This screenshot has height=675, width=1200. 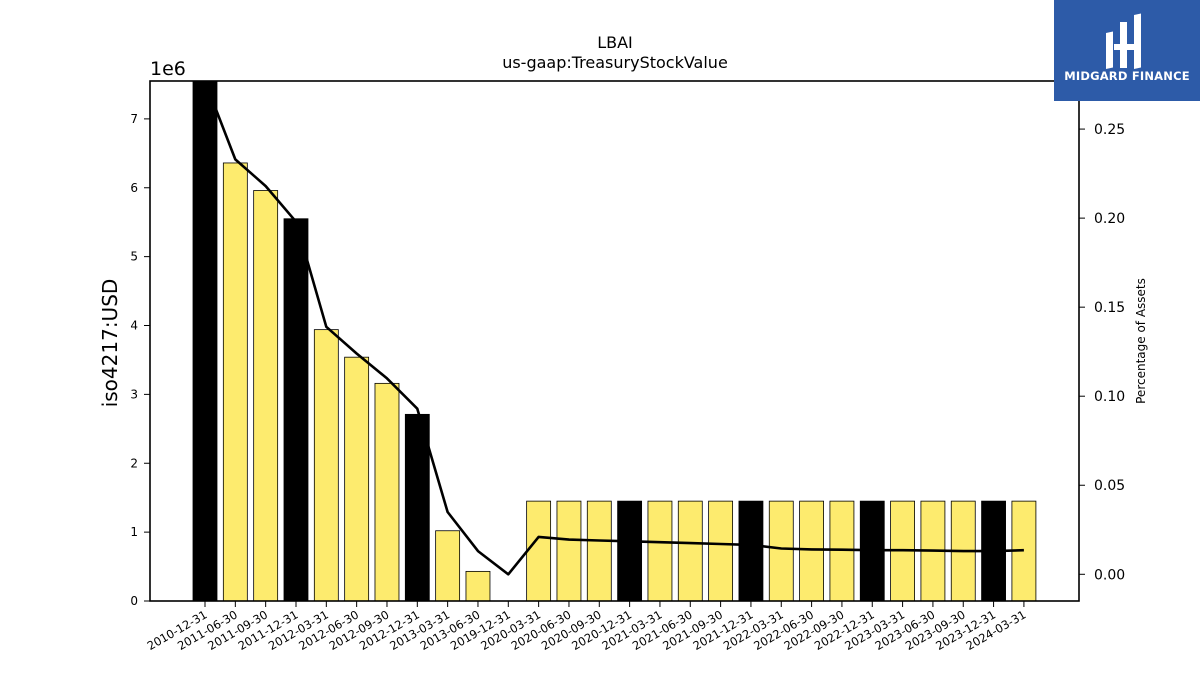 What do you see at coordinates (1109, 397) in the screenshot?
I see `y2-tick-label: 0.10` at bounding box center [1109, 397].